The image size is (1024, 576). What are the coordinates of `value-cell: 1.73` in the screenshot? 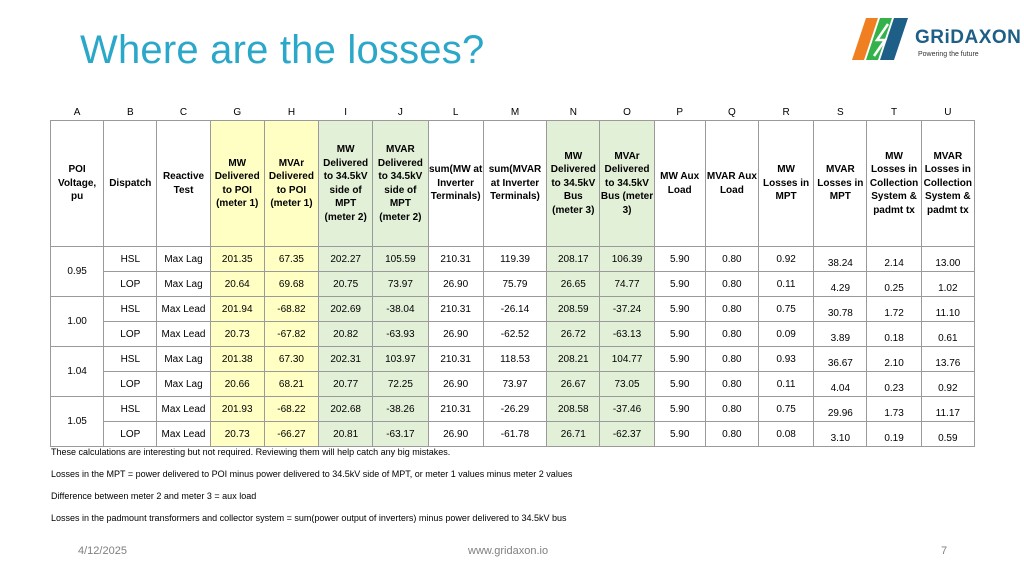 It's located at (894, 409).